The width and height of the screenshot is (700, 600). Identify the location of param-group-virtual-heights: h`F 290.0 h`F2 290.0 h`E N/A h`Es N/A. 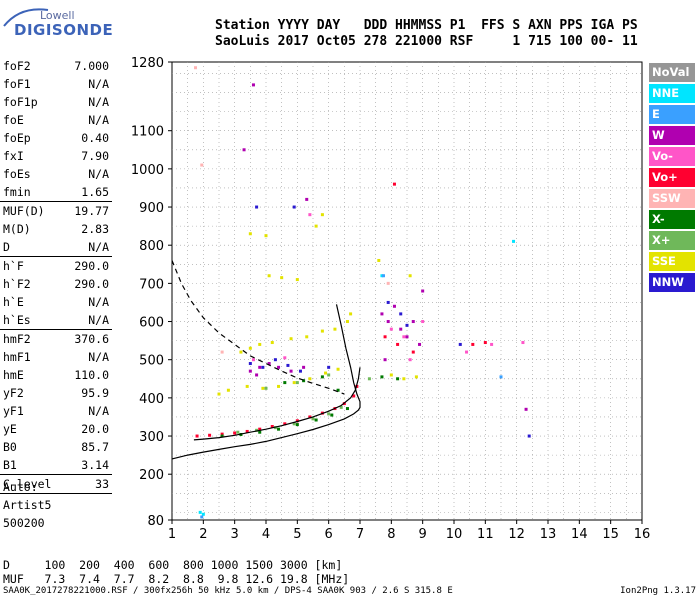
(56, 293).